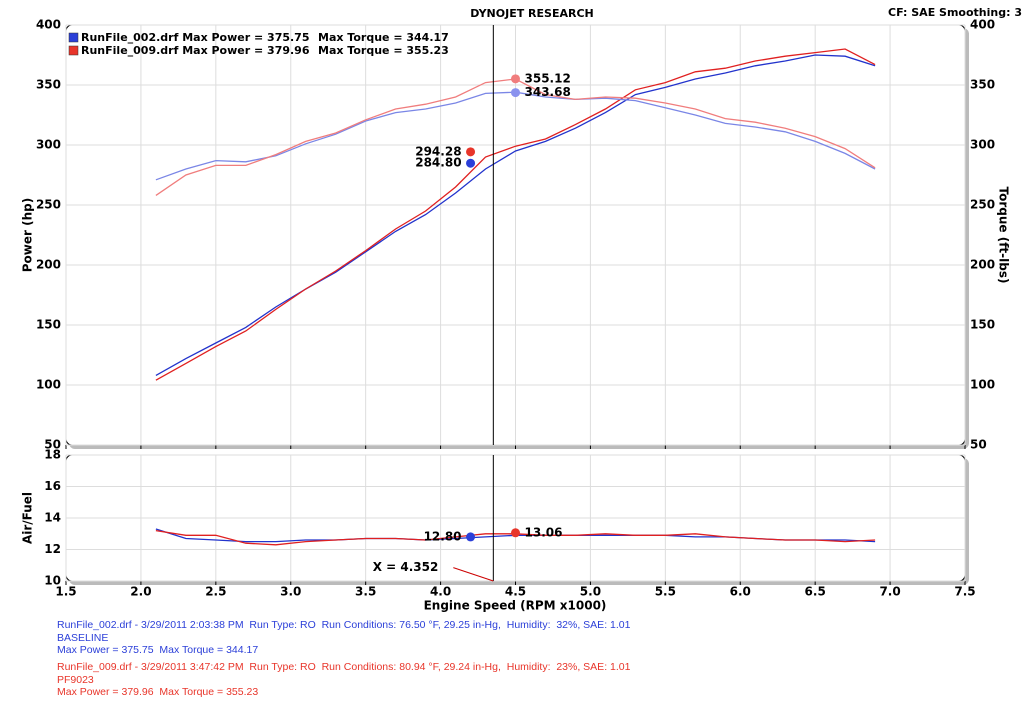  Describe the element at coordinates (52, 518) in the screenshot. I see `y-tick-label: 14` at that location.